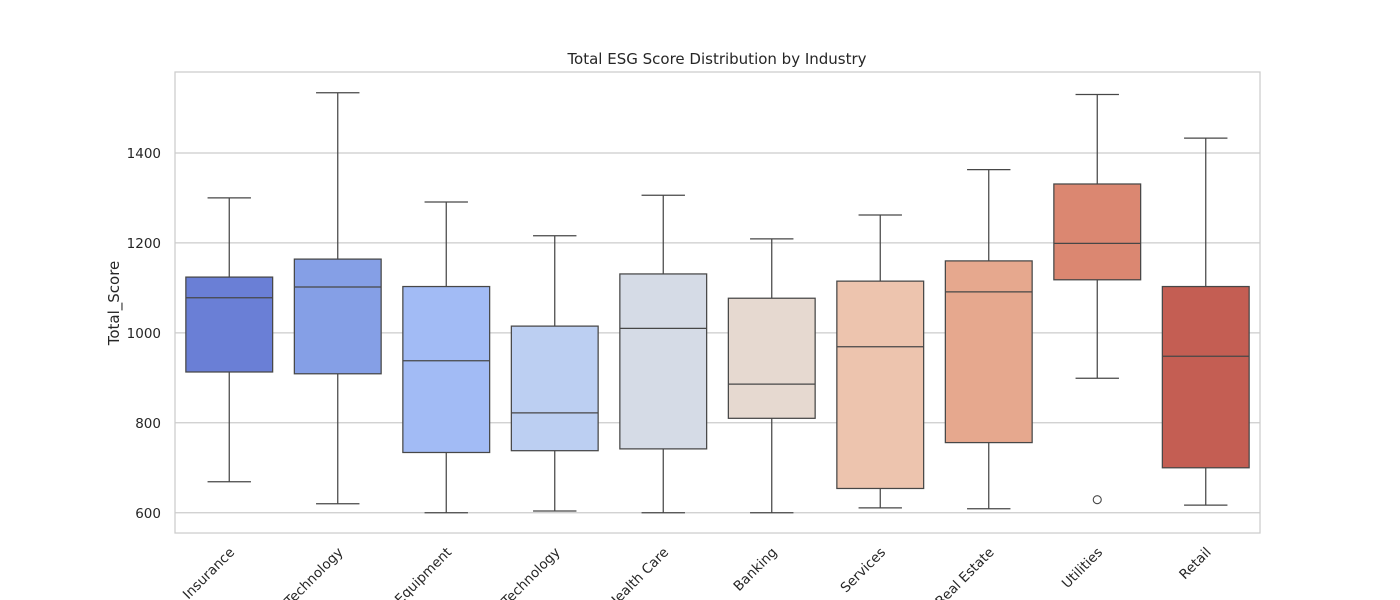 This screenshot has height=600, width=1400. What do you see at coordinates (144, 154) in the screenshot?
I see `y-tick-label-1400: 1400` at bounding box center [144, 154].